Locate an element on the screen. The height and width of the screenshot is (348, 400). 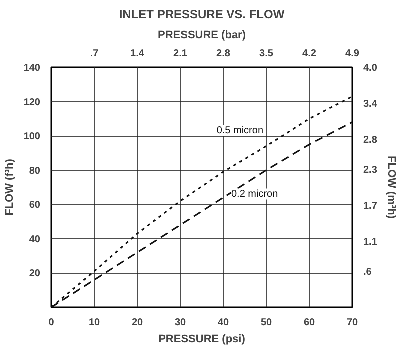
y2-tick-label: .6 is located at coordinates (368, 272).